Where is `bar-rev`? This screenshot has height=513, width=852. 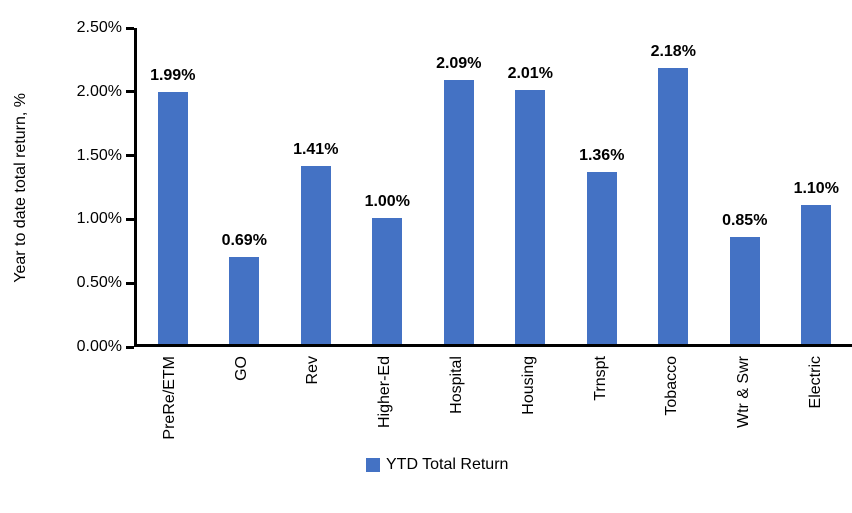
bar-rev is located at coordinates (315, 254).